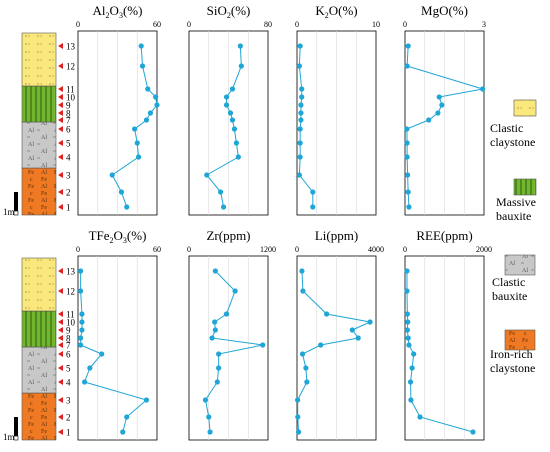  What do you see at coordinates (16, 201) in the screenshot?
I see `scale-bar` at bounding box center [16, 201].